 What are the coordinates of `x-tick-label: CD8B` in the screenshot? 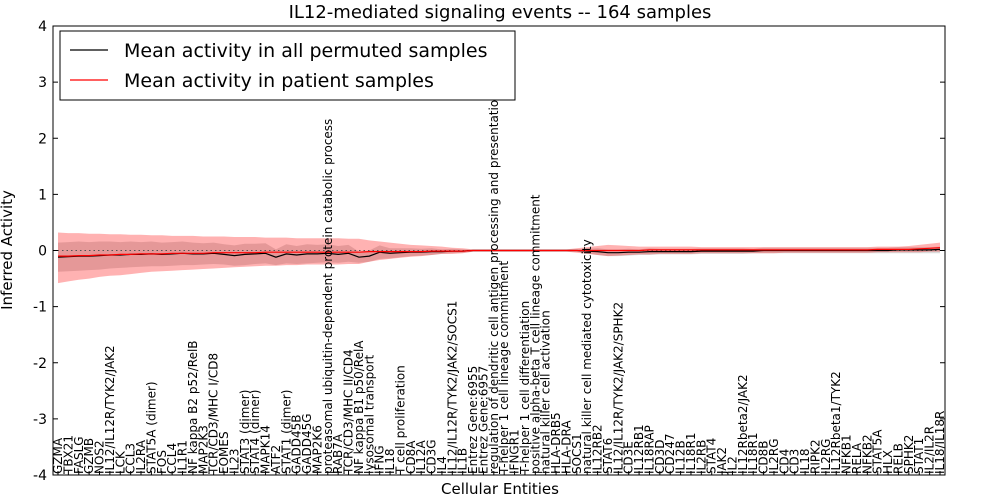 It's located at (764, 458).